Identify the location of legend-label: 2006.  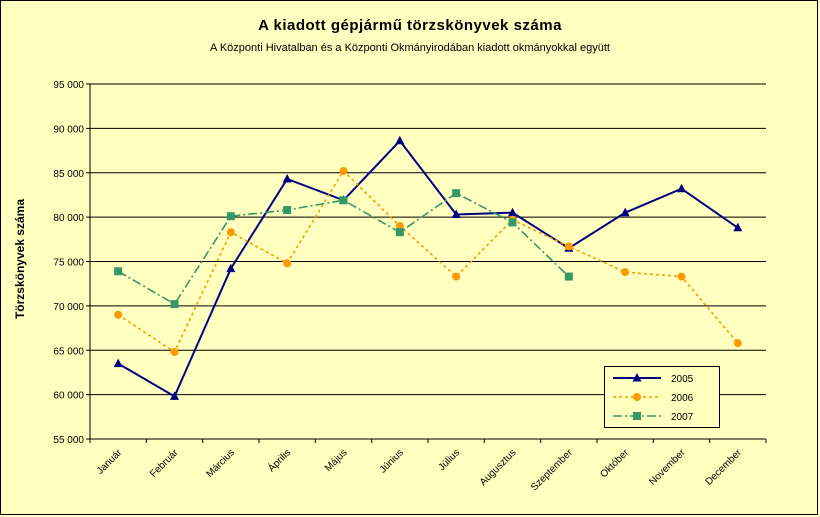
(682, 398).